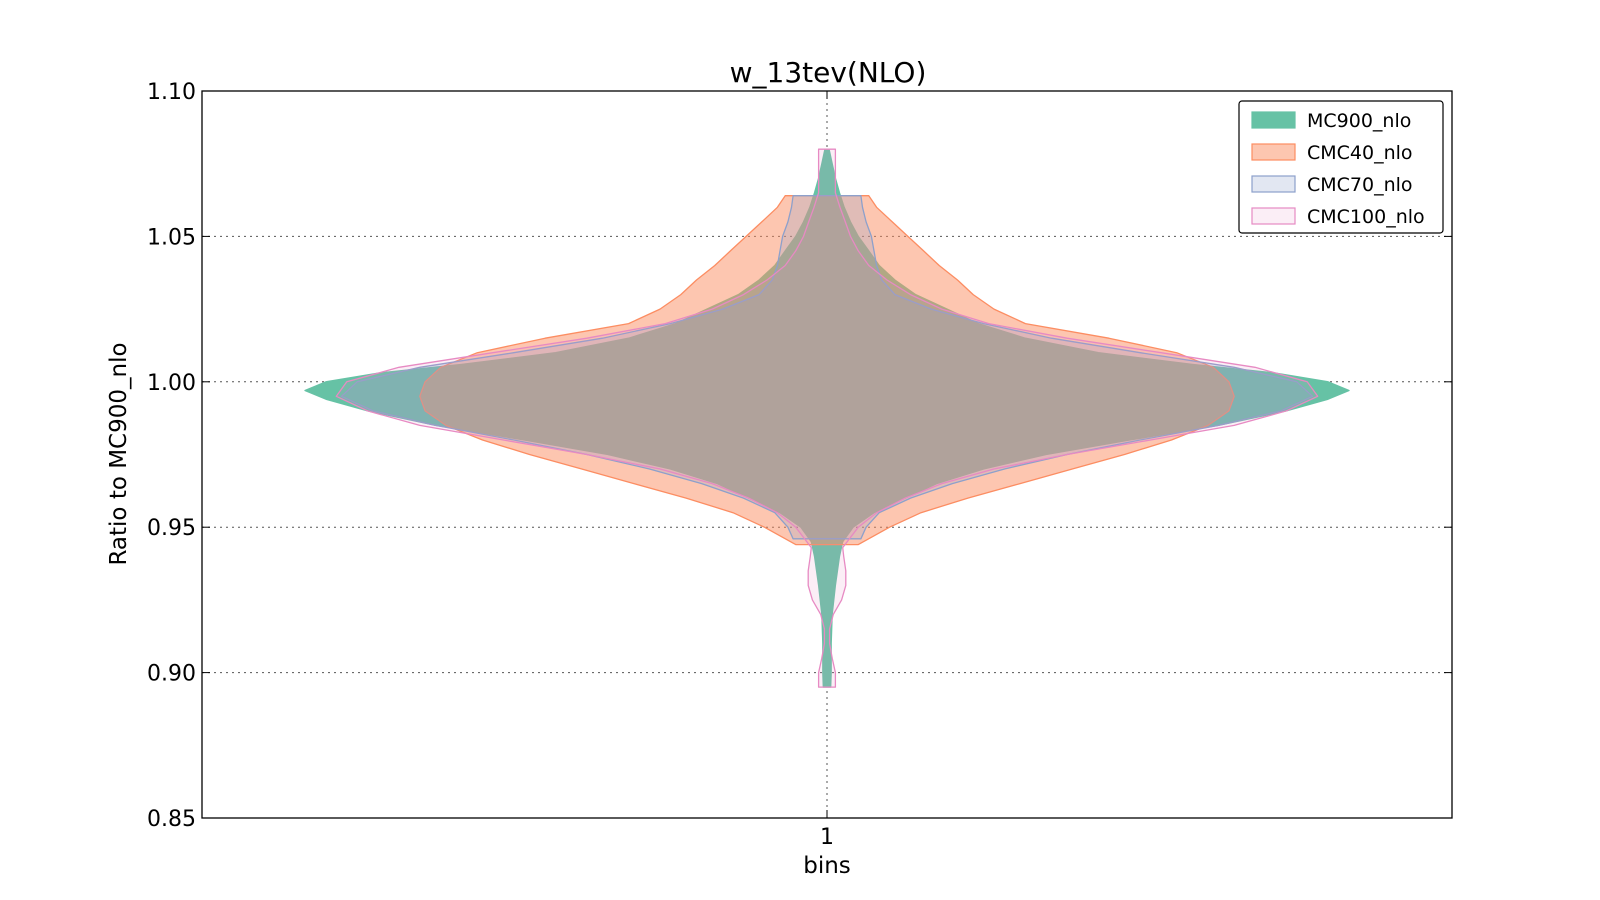 This screenshot has height=900, width=1600. I want to click on legend-label-cmc70-nlo: CMC70_nlo, so click(1360, 185).